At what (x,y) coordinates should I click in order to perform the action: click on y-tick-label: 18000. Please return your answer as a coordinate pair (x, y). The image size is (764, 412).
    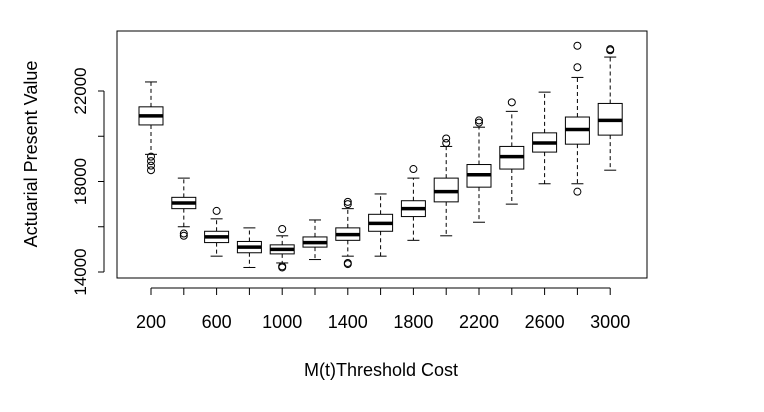
    Looking at the image, I should click on (80, 181).